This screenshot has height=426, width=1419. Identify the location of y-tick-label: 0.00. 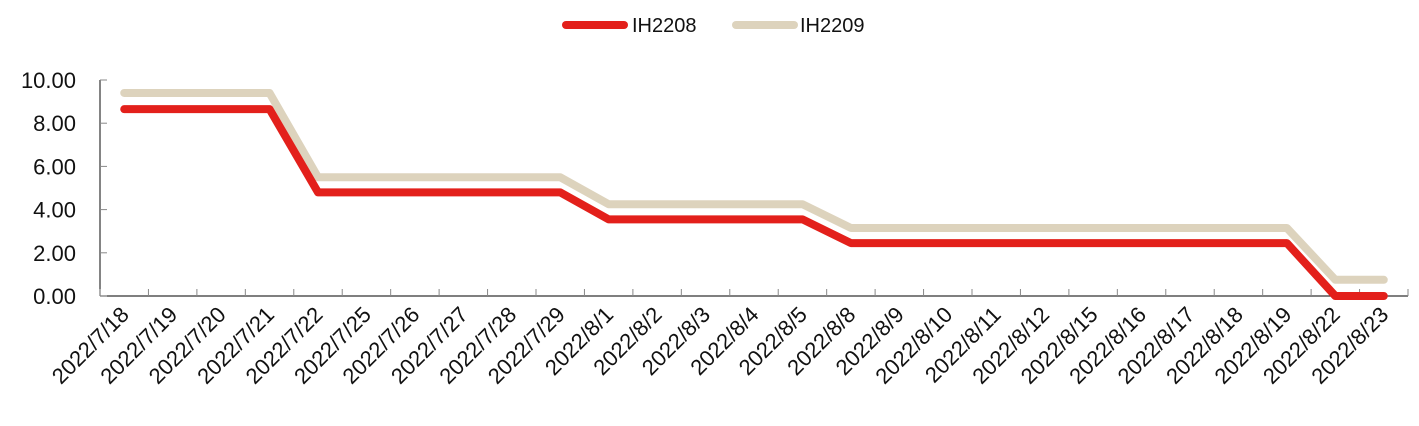
(54, 296).